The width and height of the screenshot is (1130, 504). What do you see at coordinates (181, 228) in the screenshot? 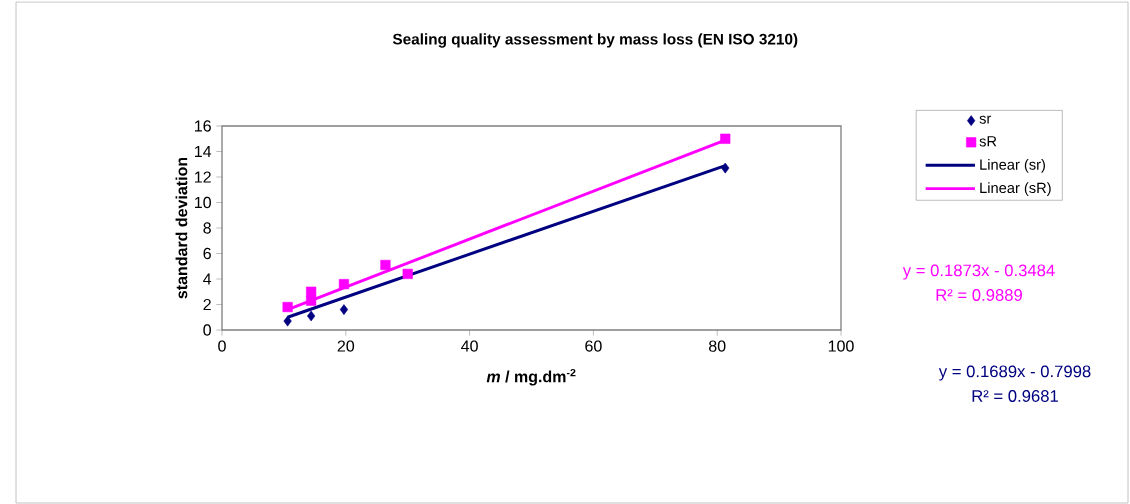
I see `y-axis-title: standard deviation` at bounding box center [181, 228].